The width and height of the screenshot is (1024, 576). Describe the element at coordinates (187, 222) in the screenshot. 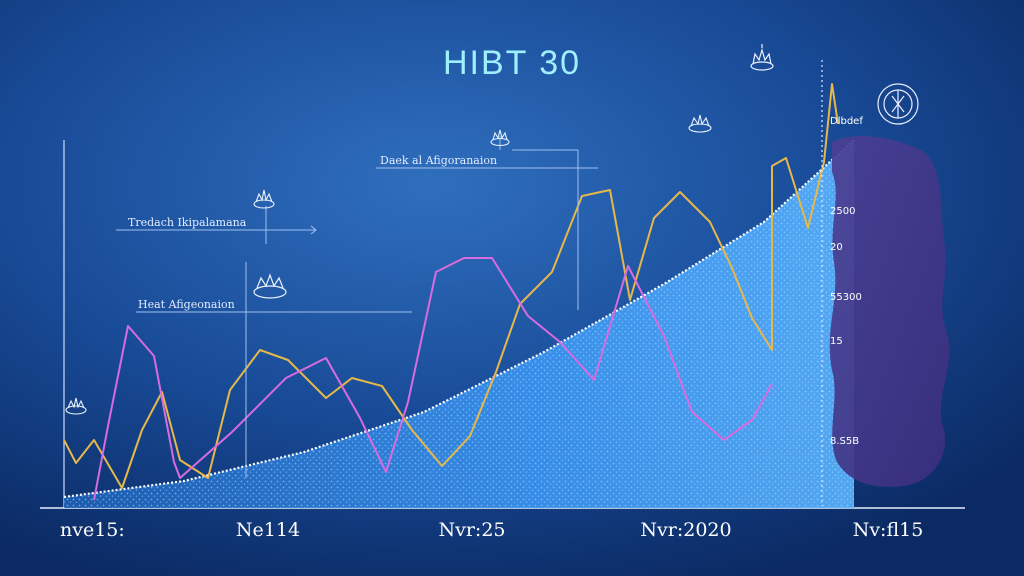

I see `annotation-label-1: Tredach Ikipalamana` at that location.